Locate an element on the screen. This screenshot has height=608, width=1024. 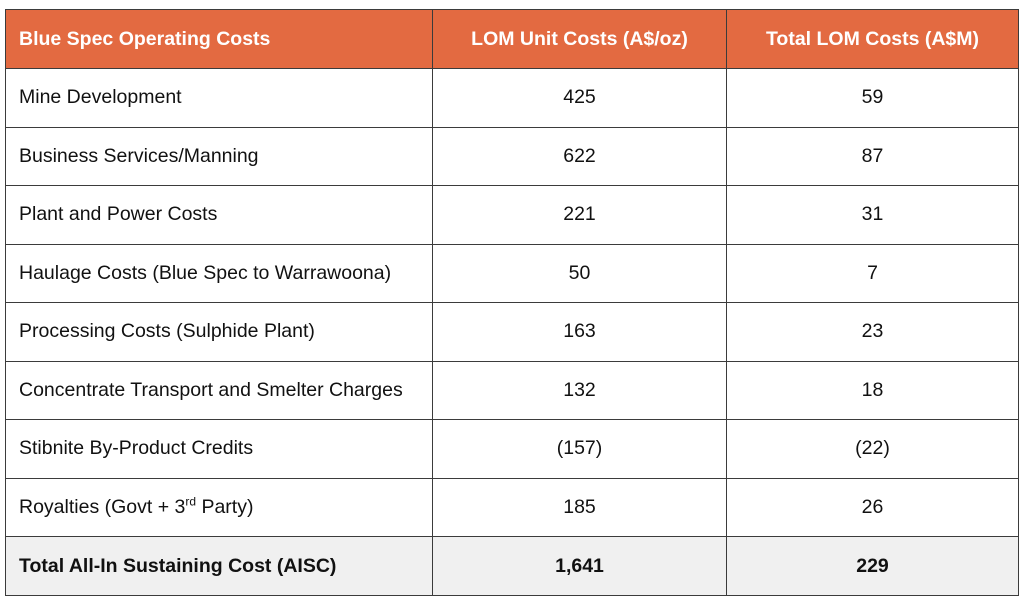
table-row: Mine Development 425 59 is located at coordinates (512, 98).